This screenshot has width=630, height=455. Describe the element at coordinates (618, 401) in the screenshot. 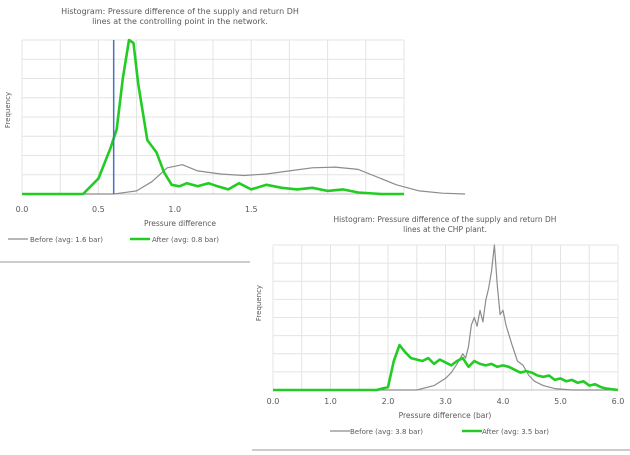

I see `x-tick-label: 6.0` at that location.